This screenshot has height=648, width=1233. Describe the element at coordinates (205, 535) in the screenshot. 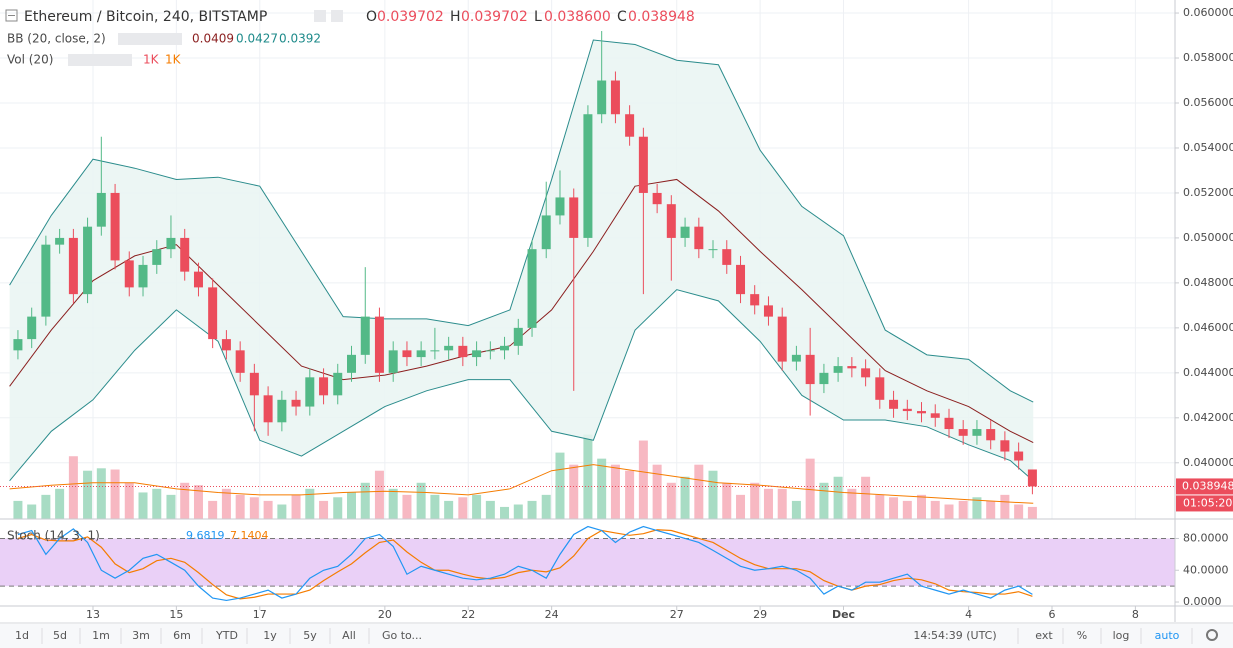

I see `stoch-k-value: 9.6819` at that location.